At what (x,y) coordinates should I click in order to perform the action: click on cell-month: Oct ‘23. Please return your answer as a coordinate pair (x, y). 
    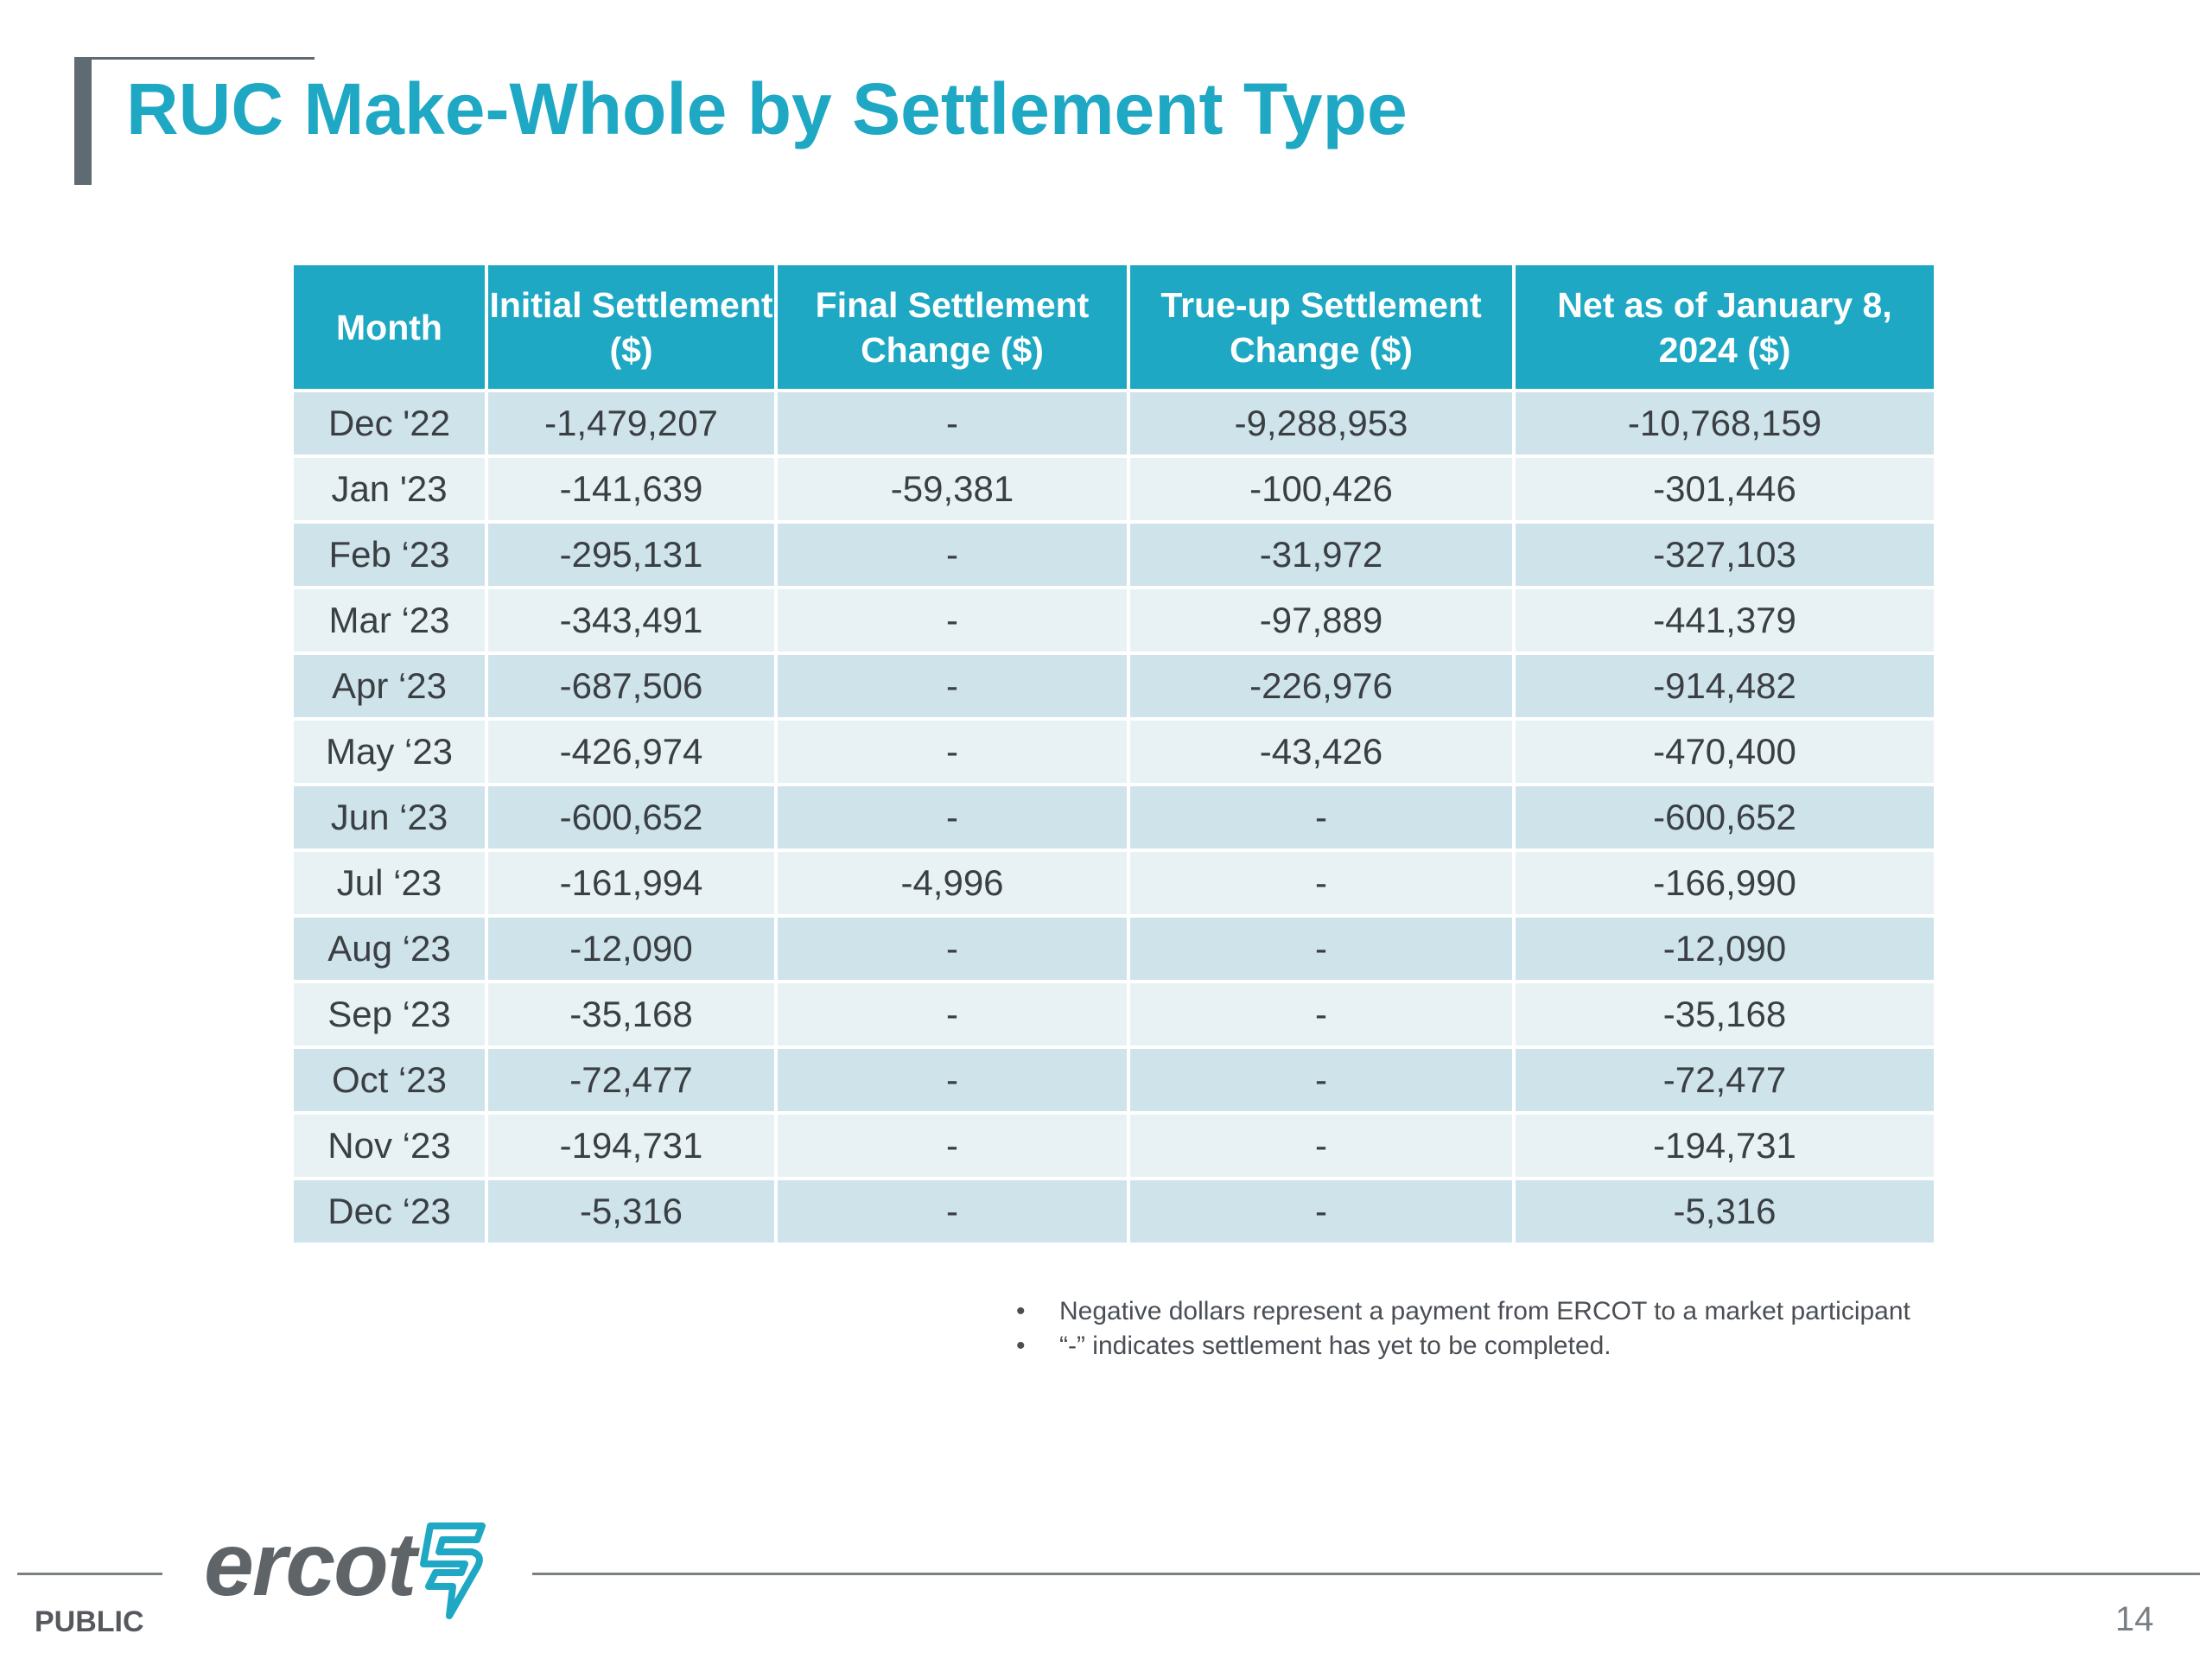
    Looking at the image, I should click on (389, 1080).